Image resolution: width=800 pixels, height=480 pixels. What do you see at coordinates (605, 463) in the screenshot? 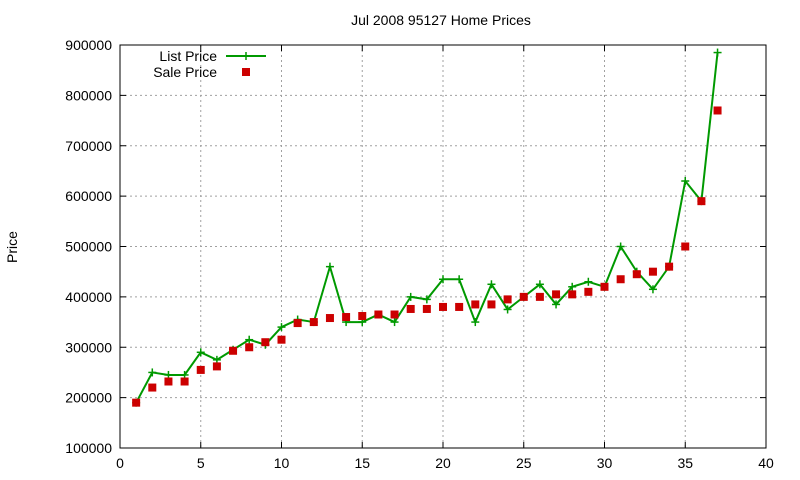
I see `x-tick-label: 30` at bounding box center [605, 463].